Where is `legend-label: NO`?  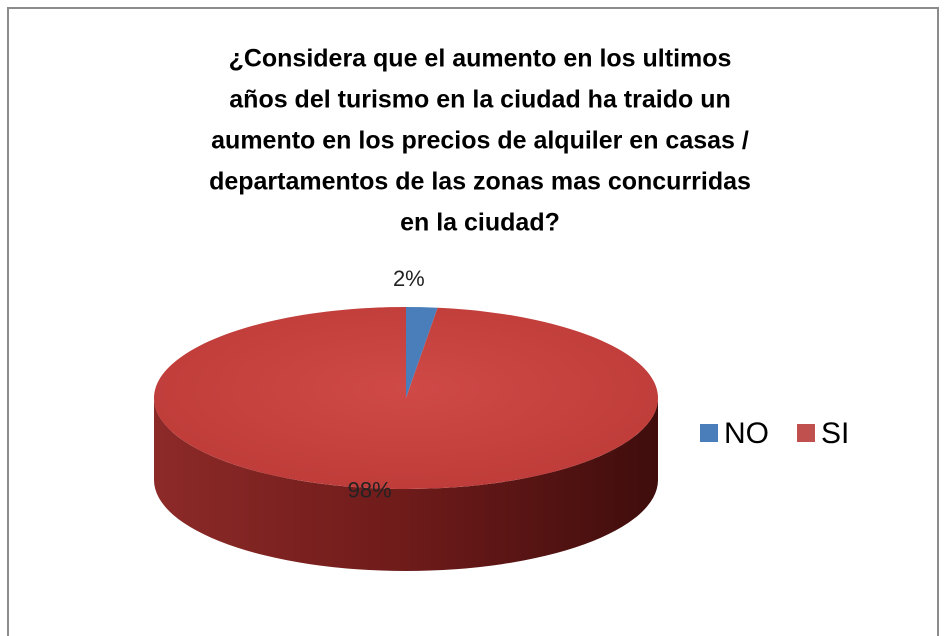
legend-label: NO is located at coordinates (746, 433).